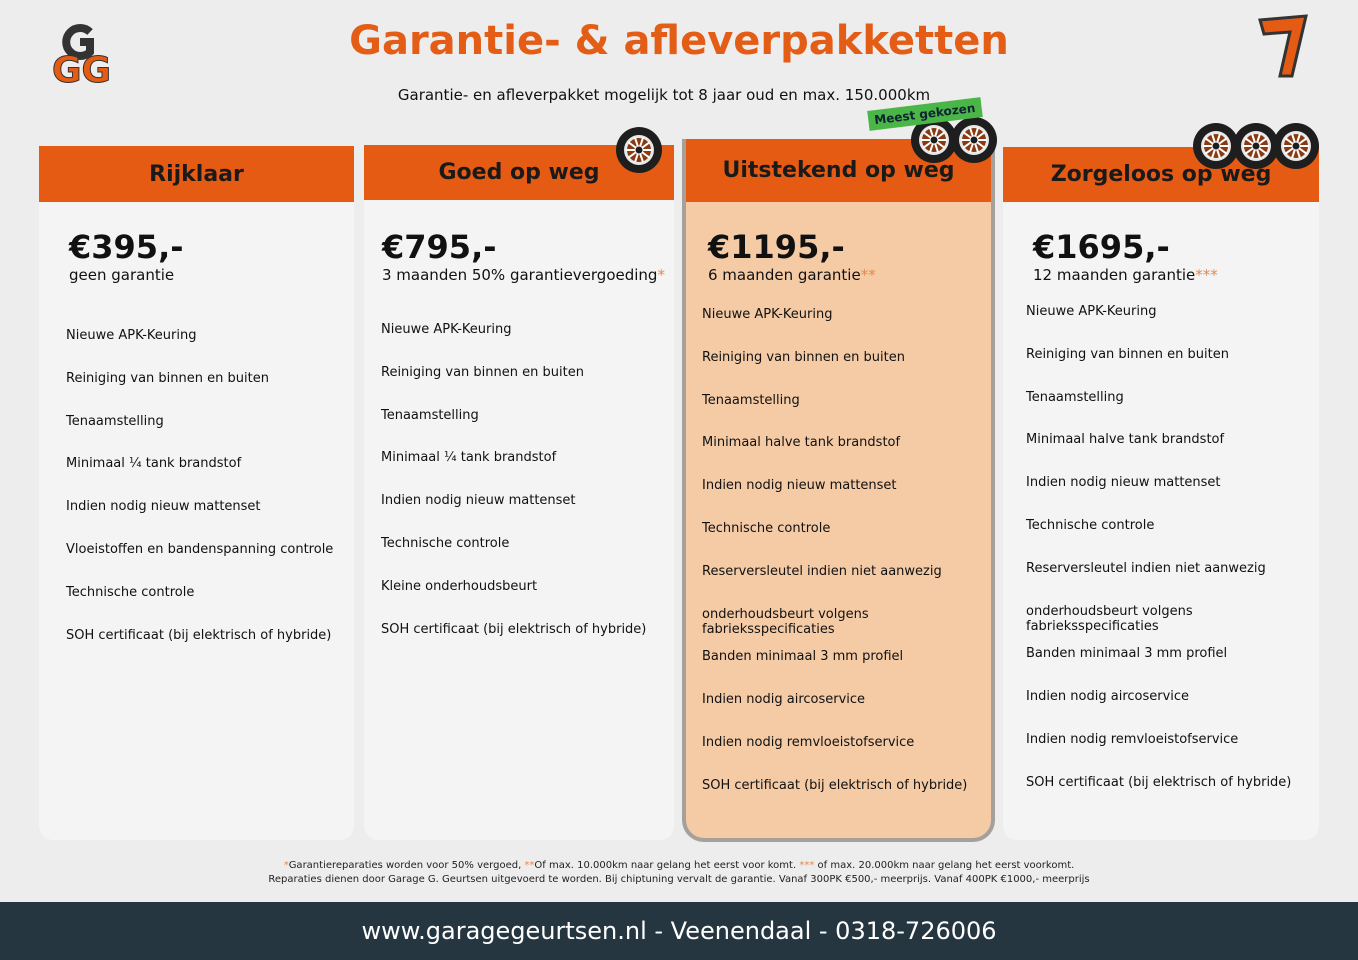 Image resolution: width=1358 pixels, height=960 pixels. I want to click on feature-item: Vloeistoffen en bandenspanning controle, so click(200, 549).